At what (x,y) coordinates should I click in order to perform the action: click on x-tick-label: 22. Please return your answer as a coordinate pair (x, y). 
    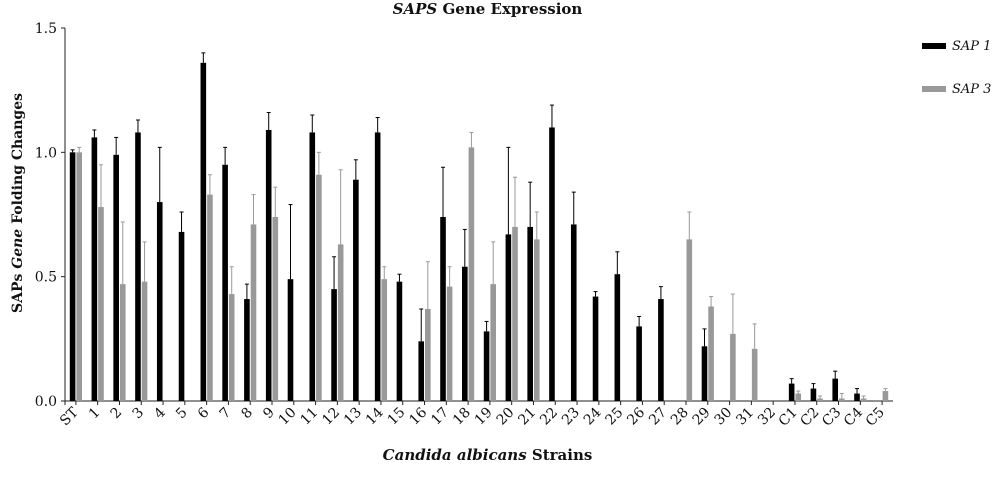
    Looking at the image, I should click on (549, 417).